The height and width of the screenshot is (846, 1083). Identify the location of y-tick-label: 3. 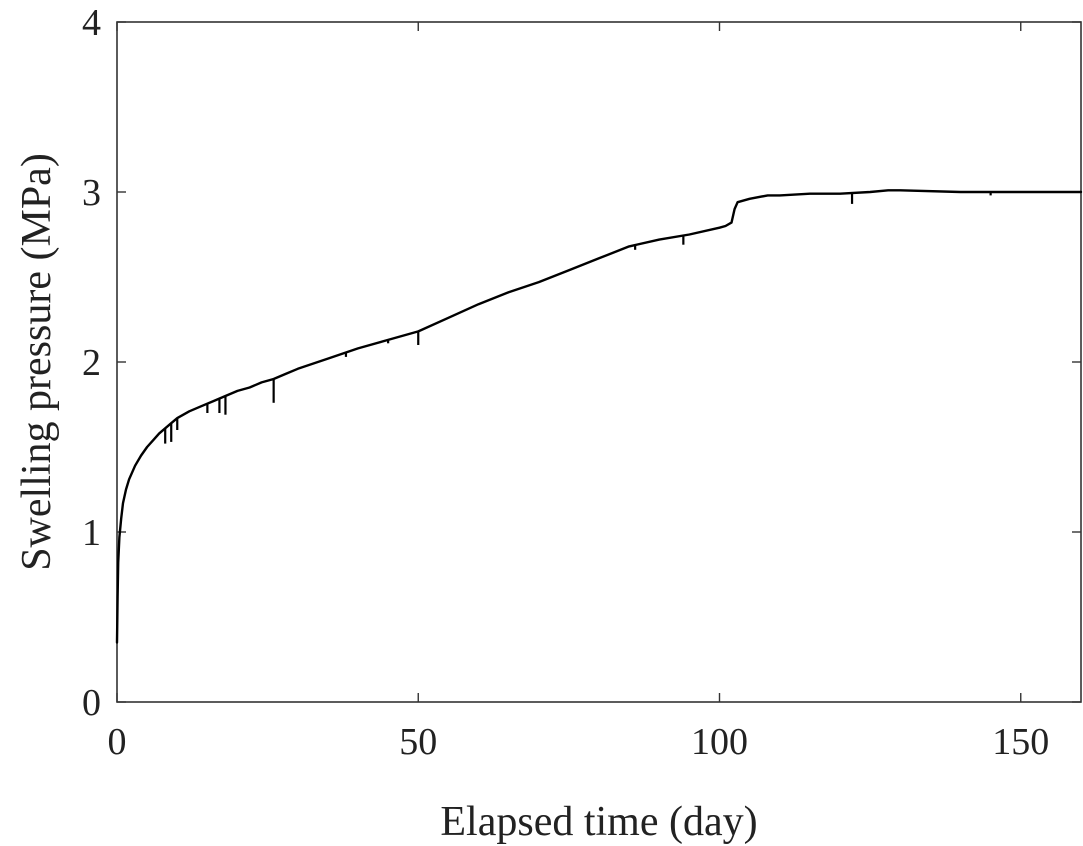
(91, 193).